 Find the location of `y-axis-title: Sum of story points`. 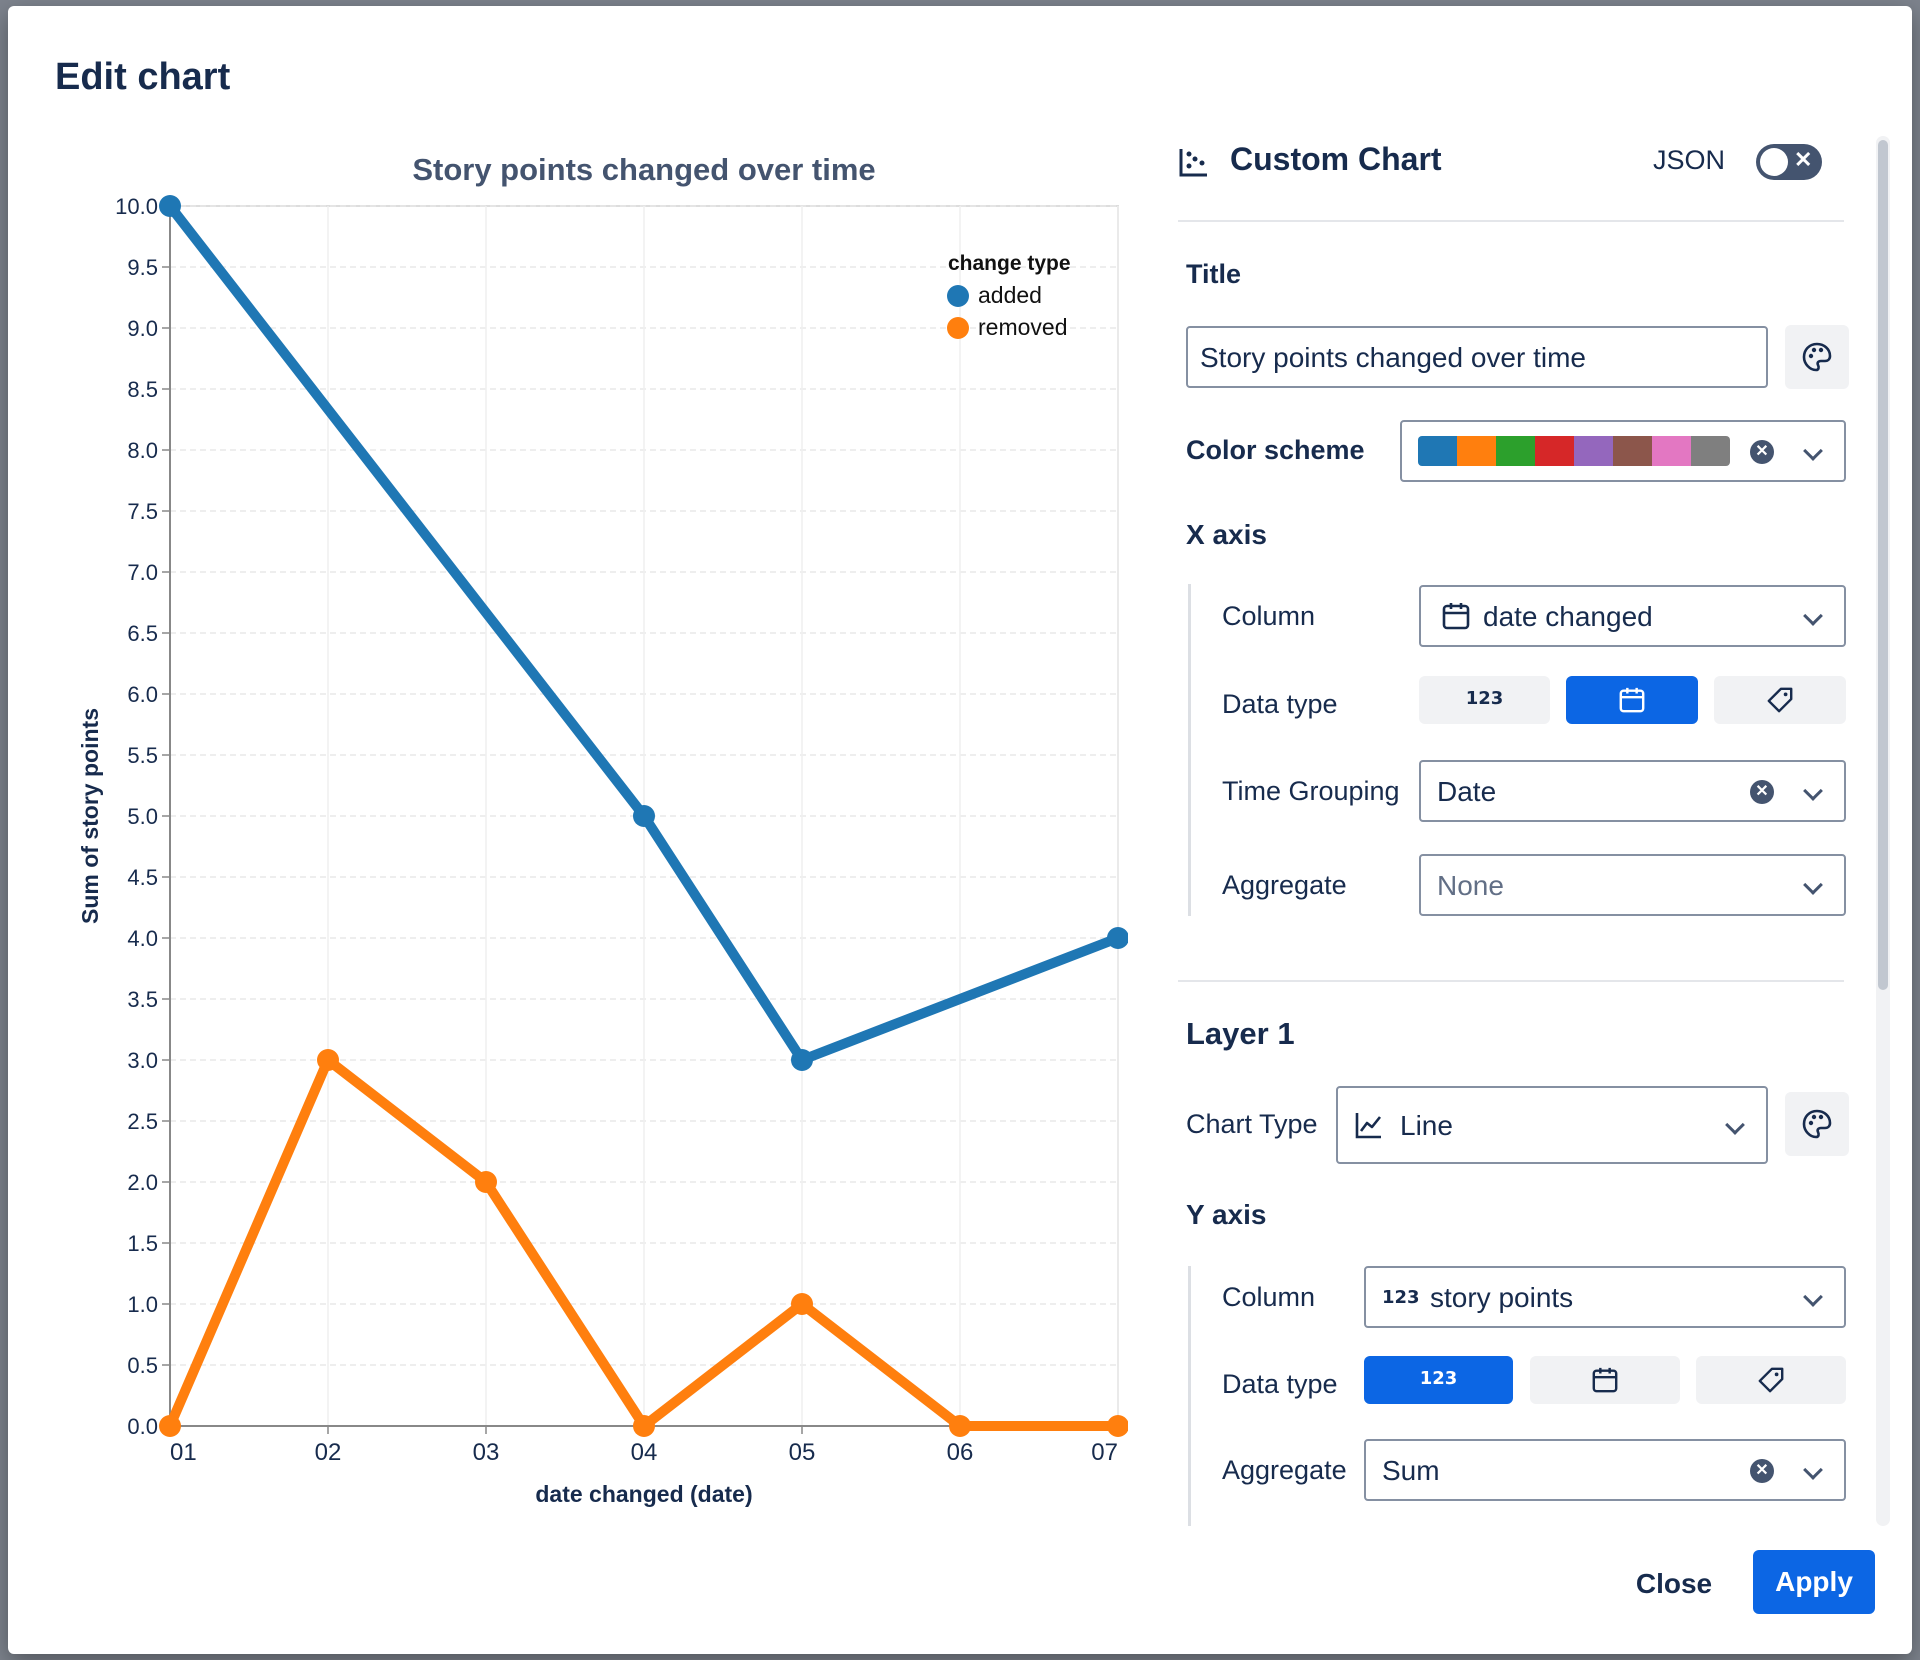

y-axis-title: Sum of story points is located at coordinates (90, 816).